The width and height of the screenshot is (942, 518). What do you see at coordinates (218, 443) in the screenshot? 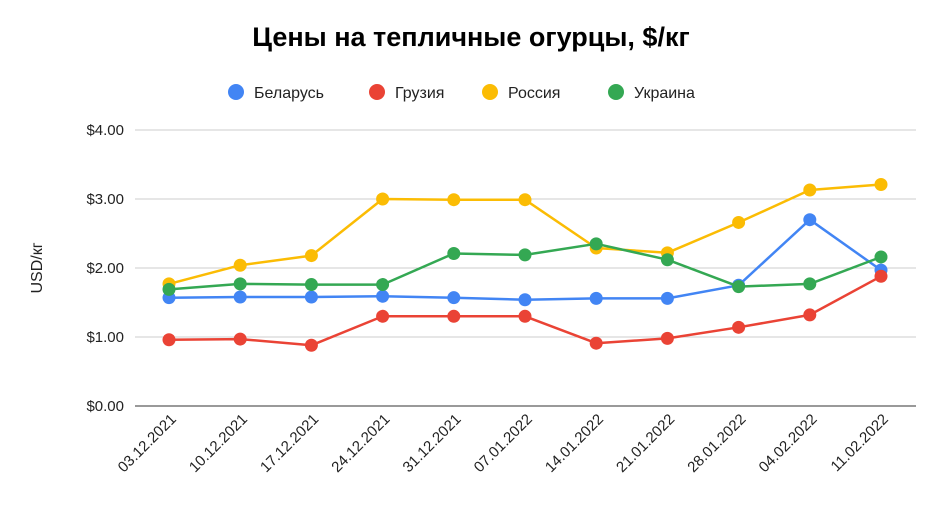
I see `x-tick-label: 10.12.2021` at bounding box center [218, 443].